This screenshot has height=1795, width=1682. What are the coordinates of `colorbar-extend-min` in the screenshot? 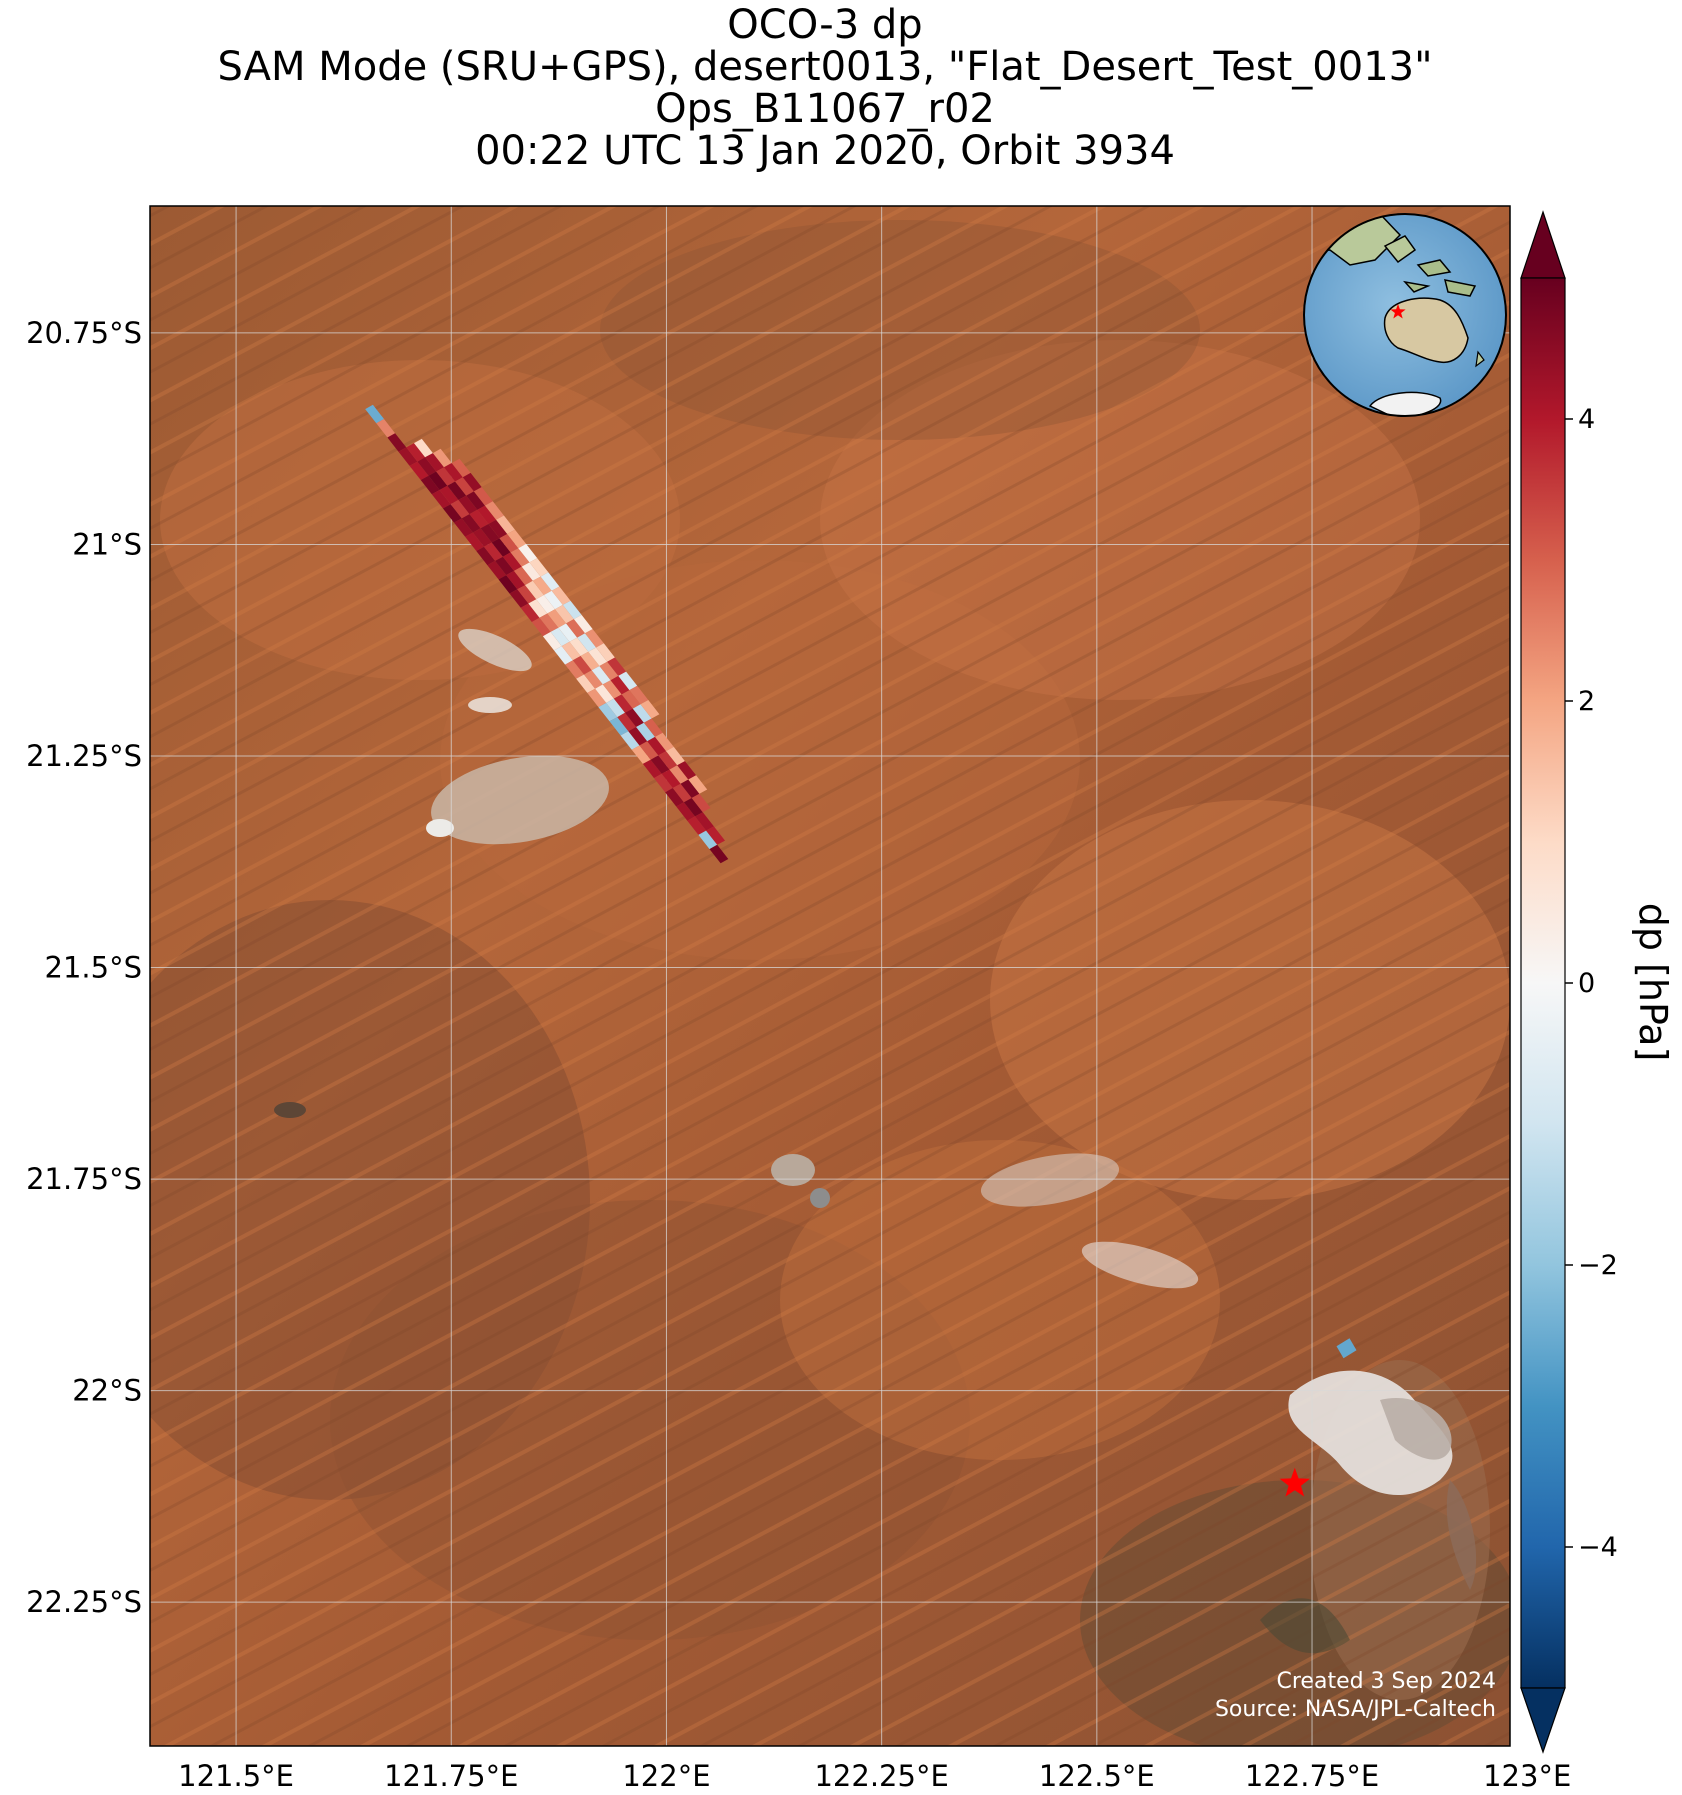 It's located at (1543, 1720).